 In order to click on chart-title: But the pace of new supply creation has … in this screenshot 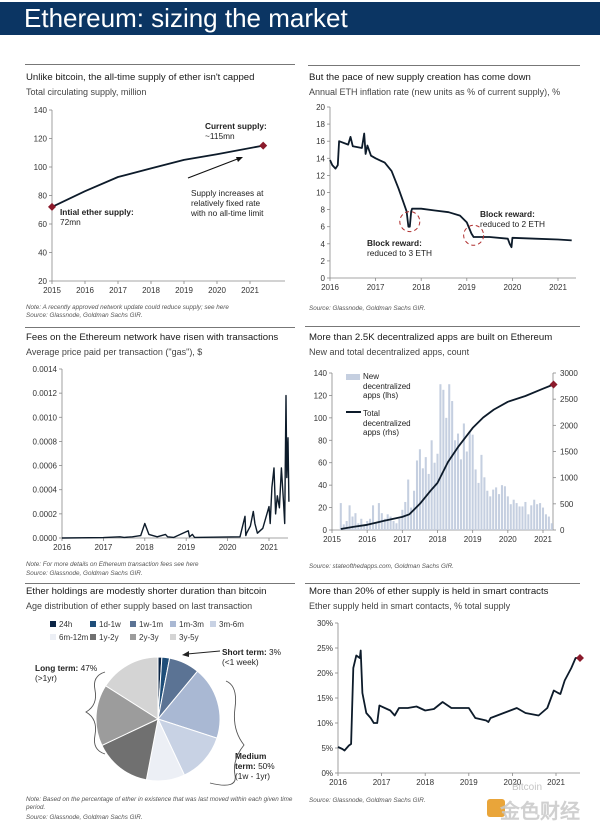, I will do `click(420, 77)`.